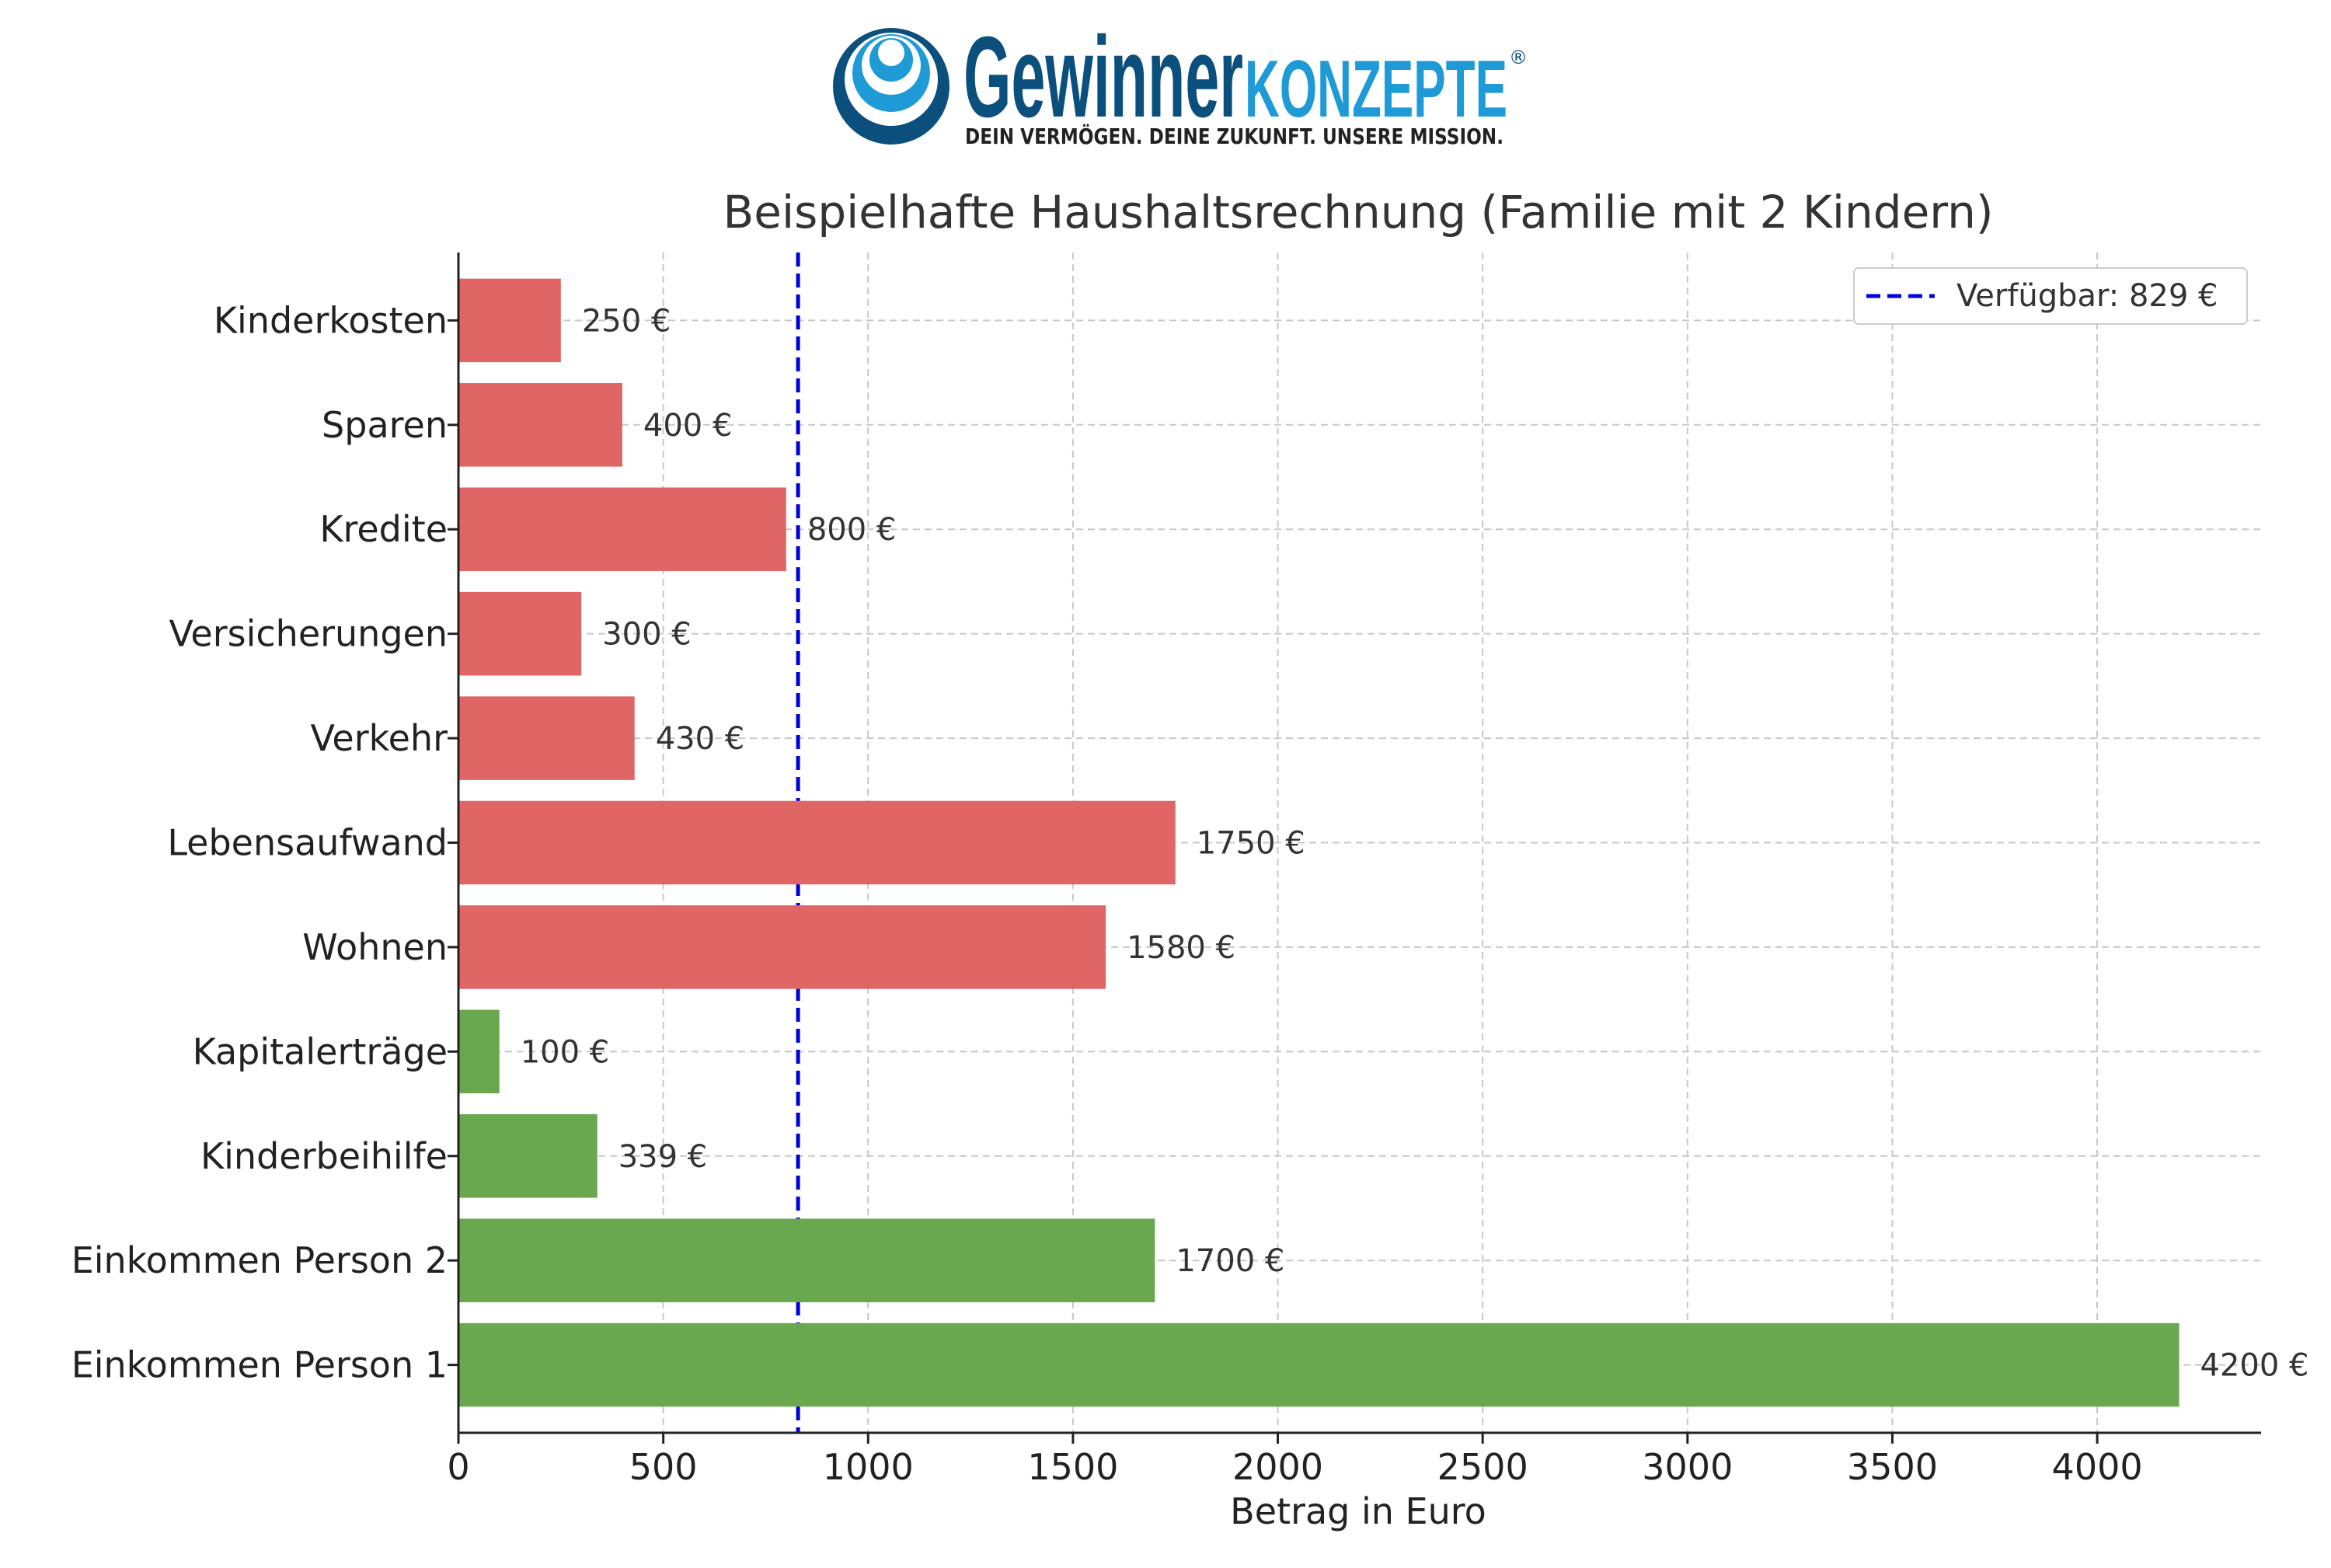 The image size is (2331, 1568). I want to click on legend-box, so click(2050, 296).